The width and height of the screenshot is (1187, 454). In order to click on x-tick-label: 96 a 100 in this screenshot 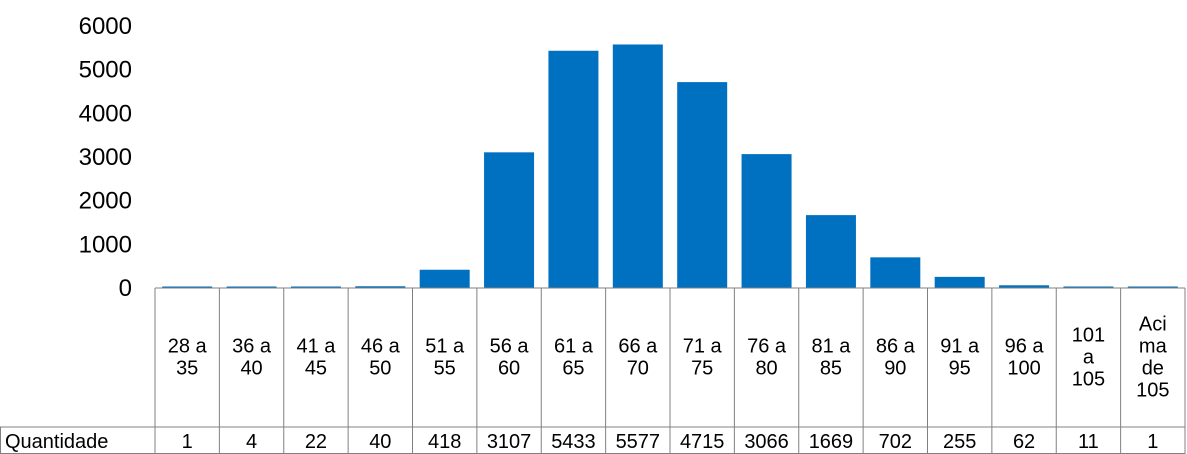, I will do `click(1025, 358)`.